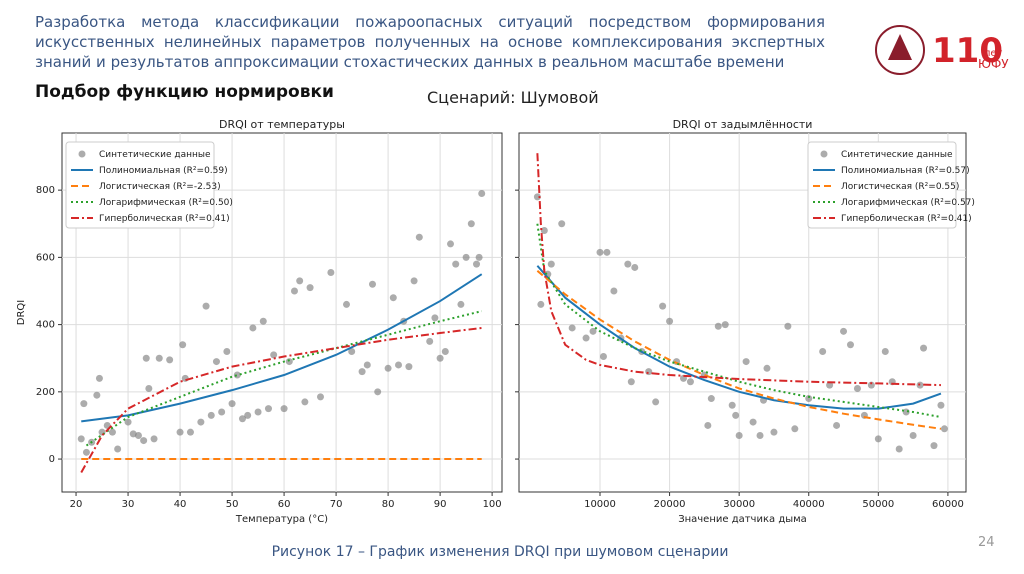  What do you see at coordinates (282, 124) in the screenshot?
I see `chart-title: DRQI от температуры` at bounding box center [282, 124].